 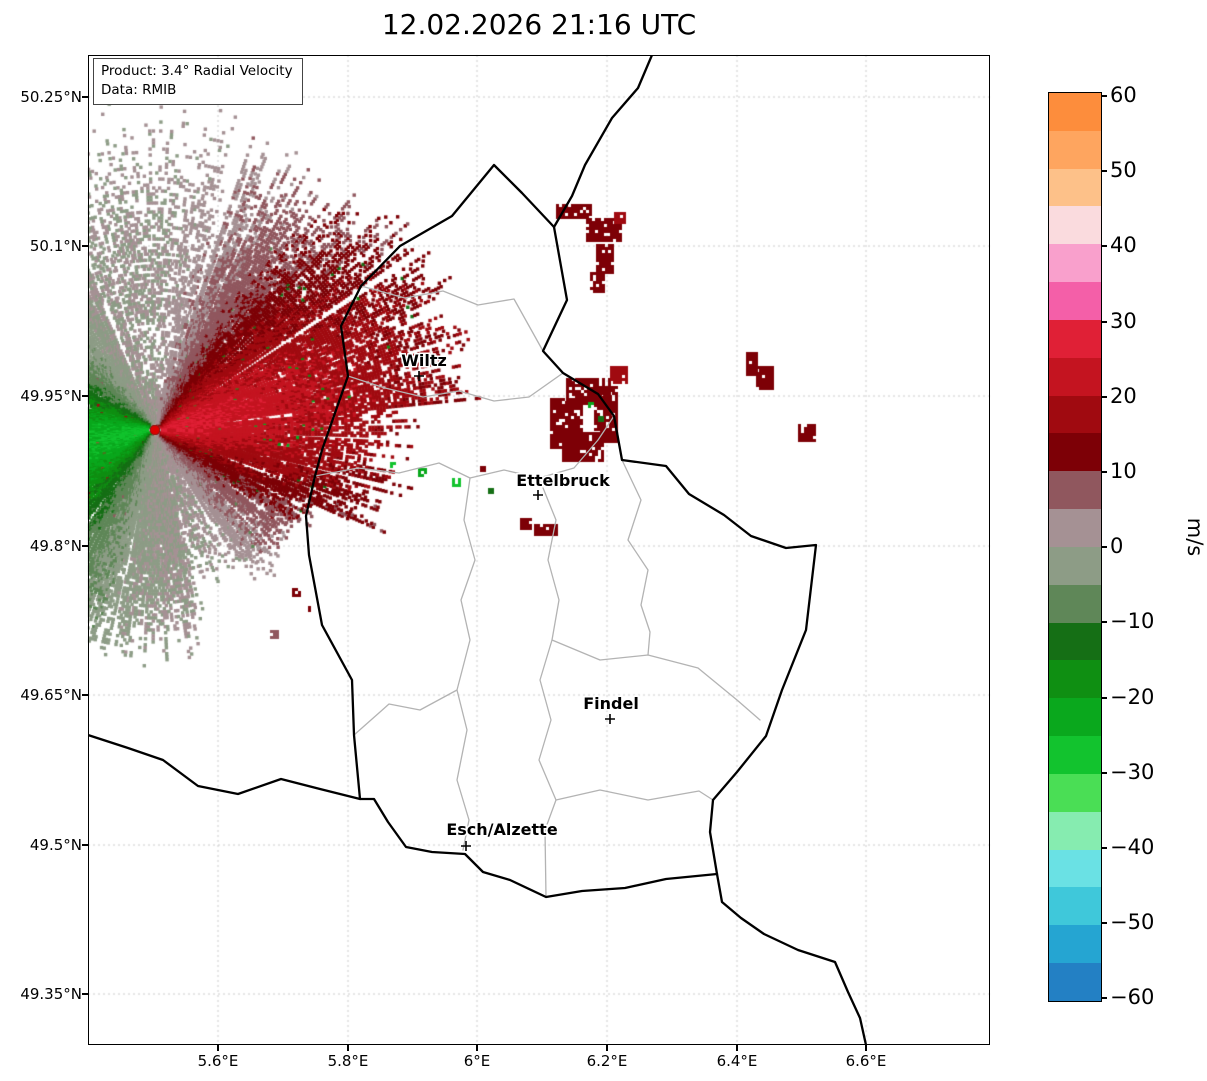 What do you see at coordinates (1123, 245) in the screenshot?
I see `colorbar-tick-label: 40` at bounding box center [1123, 245].